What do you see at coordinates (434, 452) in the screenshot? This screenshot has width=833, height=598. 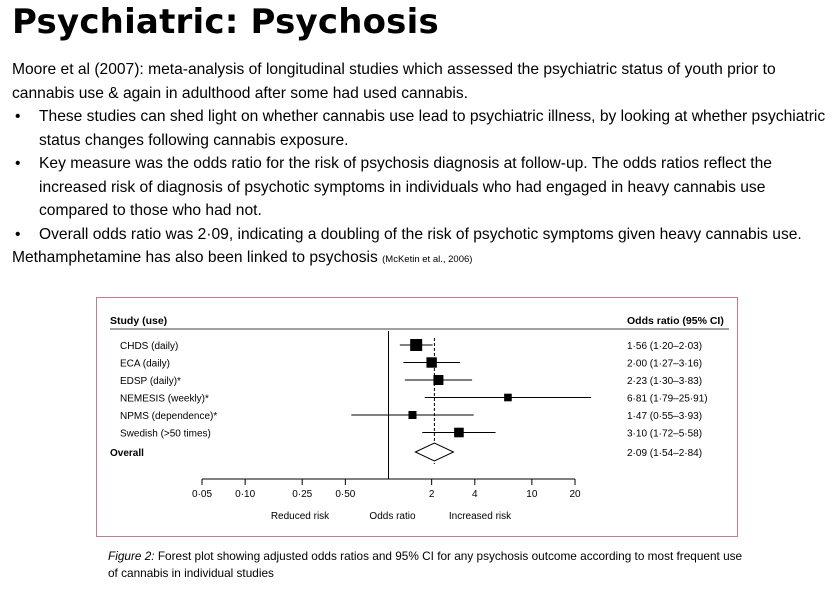 I see `overall-diamond` at bounding box center [434, 452].